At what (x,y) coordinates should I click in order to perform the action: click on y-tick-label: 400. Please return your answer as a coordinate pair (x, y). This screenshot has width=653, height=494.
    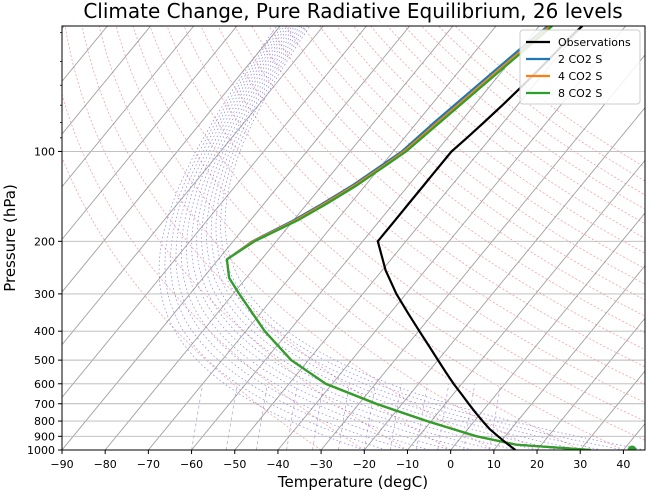
    Looking at the image, I should click on (44, 331).